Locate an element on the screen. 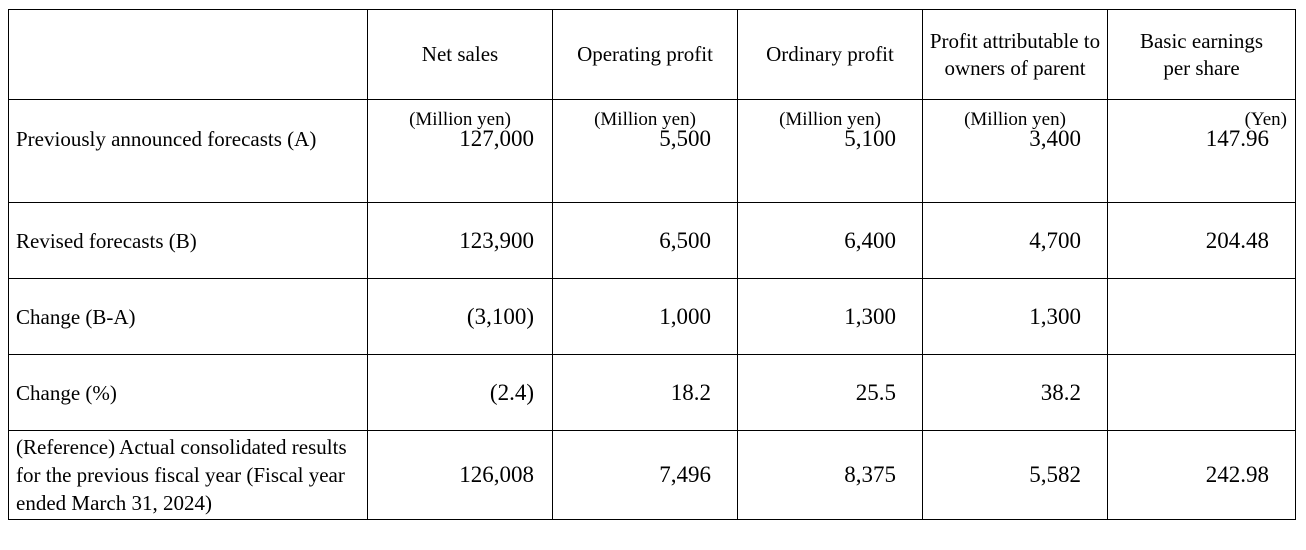 This screenshot has height=550, width=1306. unit-basic-eps: (Yen) is located at coordinates (1265, 119).